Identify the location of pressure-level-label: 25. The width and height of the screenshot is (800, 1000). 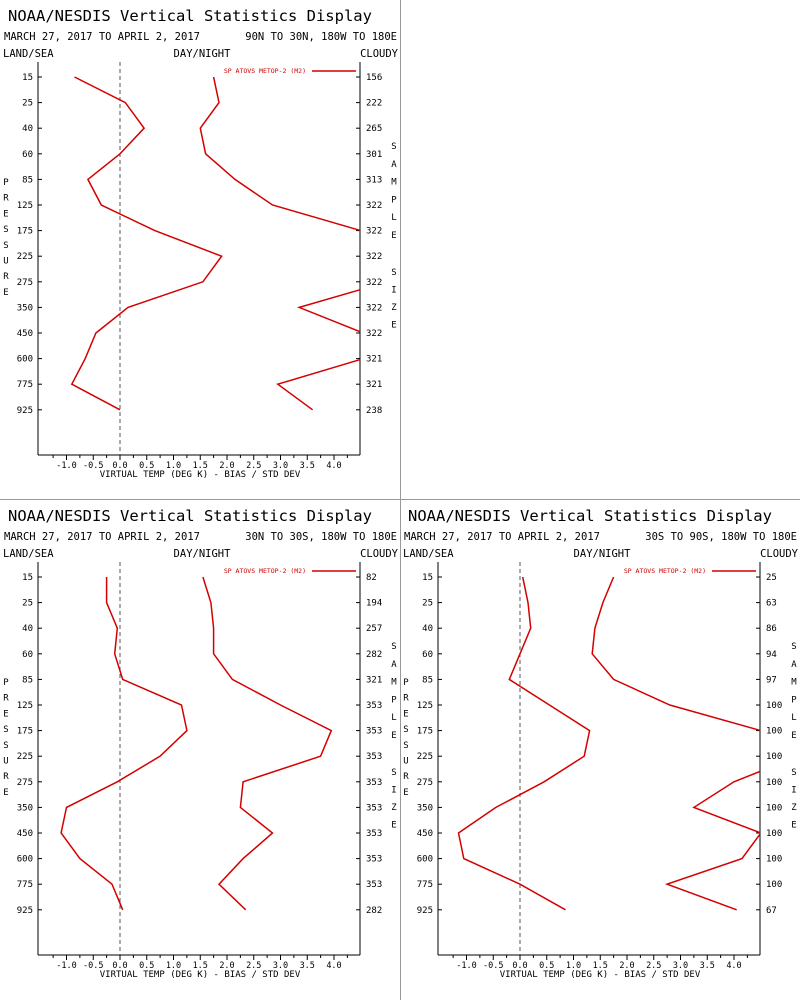
(427, 604).